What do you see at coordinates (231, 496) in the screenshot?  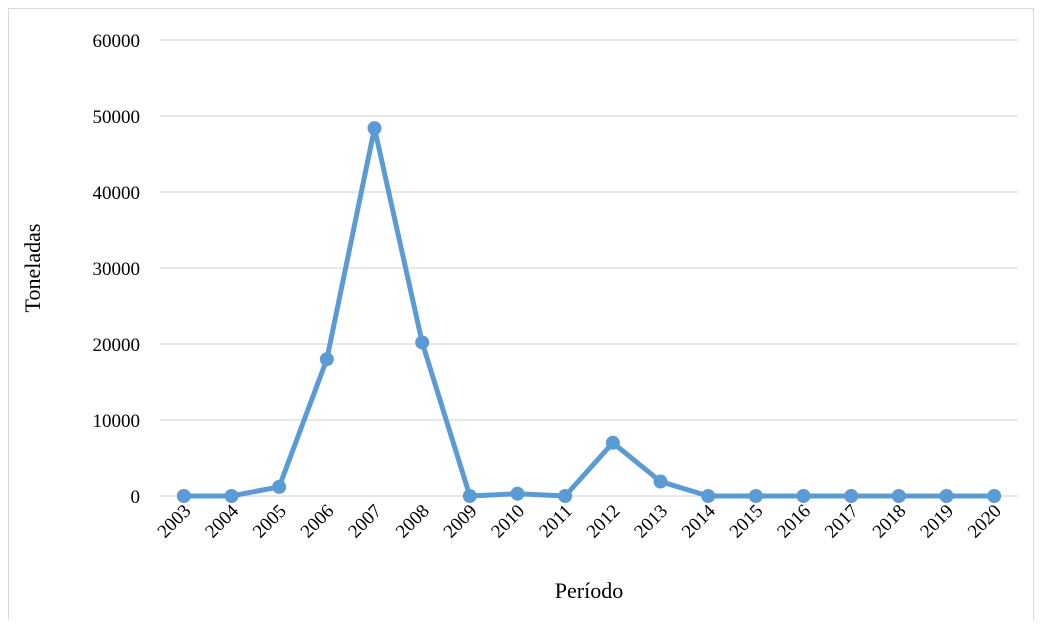 I see `data-point-2004` at bounding box center [231, 496].